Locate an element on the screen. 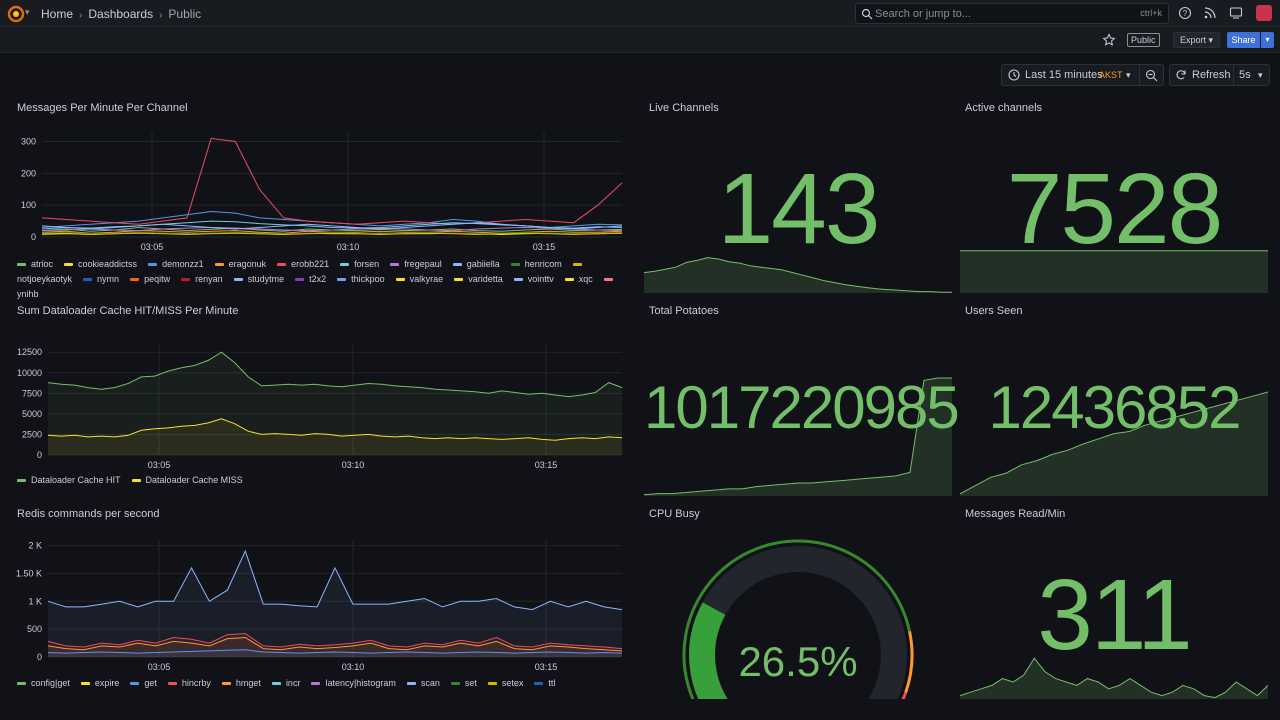 The image size is (1280, 720). legend-item: vointtv is located at coordinates (533, 279).